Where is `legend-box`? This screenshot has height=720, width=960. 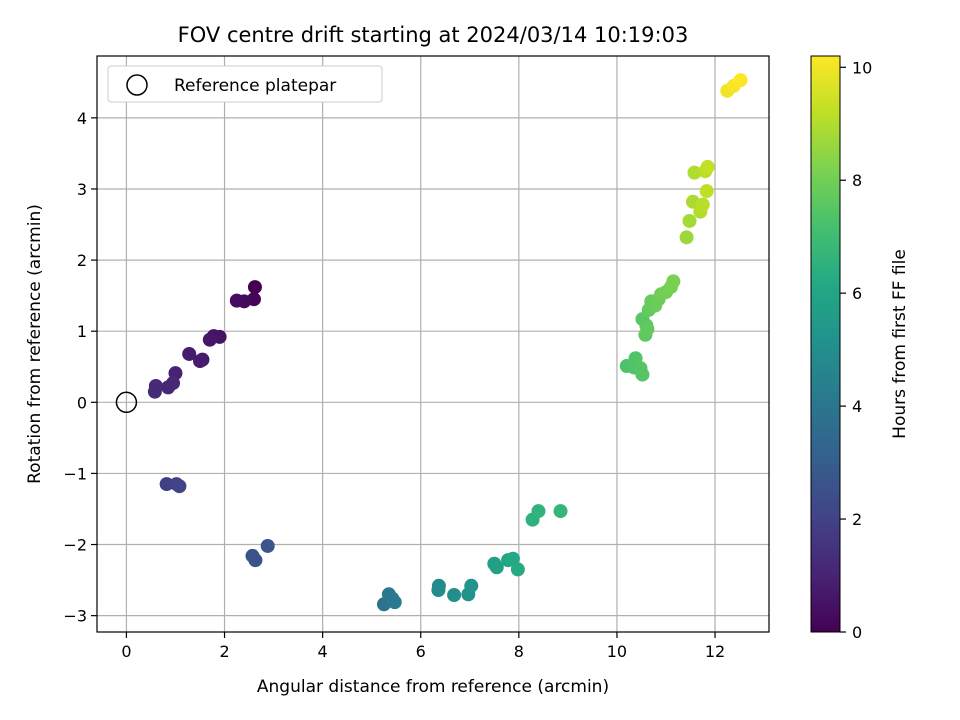
legend-box is located at coordinates (245, 84).